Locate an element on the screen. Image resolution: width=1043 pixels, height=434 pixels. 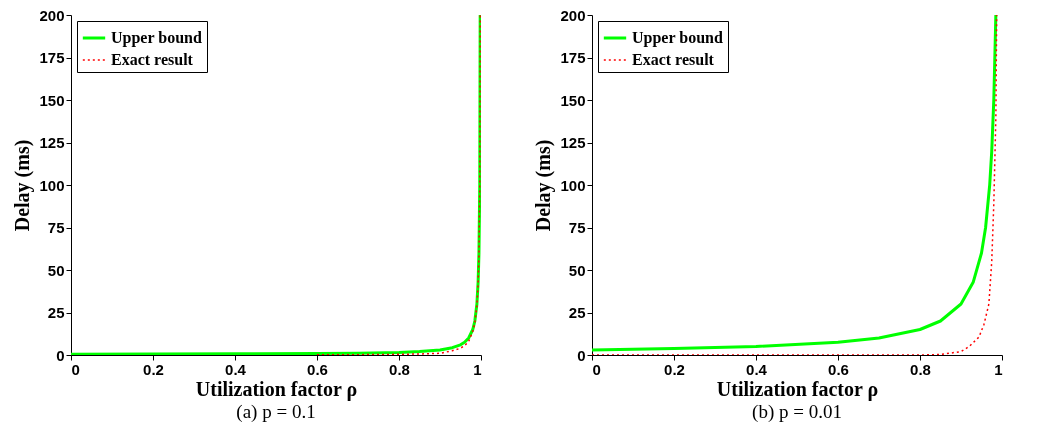
text: (a) p = 0.1 is located at coordinates (276, 412).